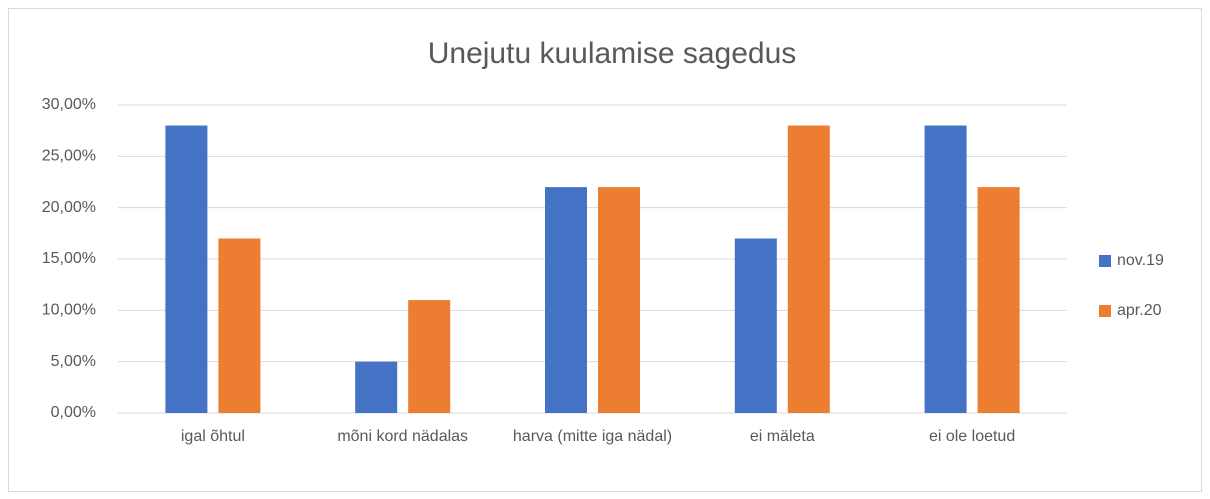 This screenshot has width=1210, height=499. I want to click on x-tick-label-box: ei ole loetud, so click(972, 436).